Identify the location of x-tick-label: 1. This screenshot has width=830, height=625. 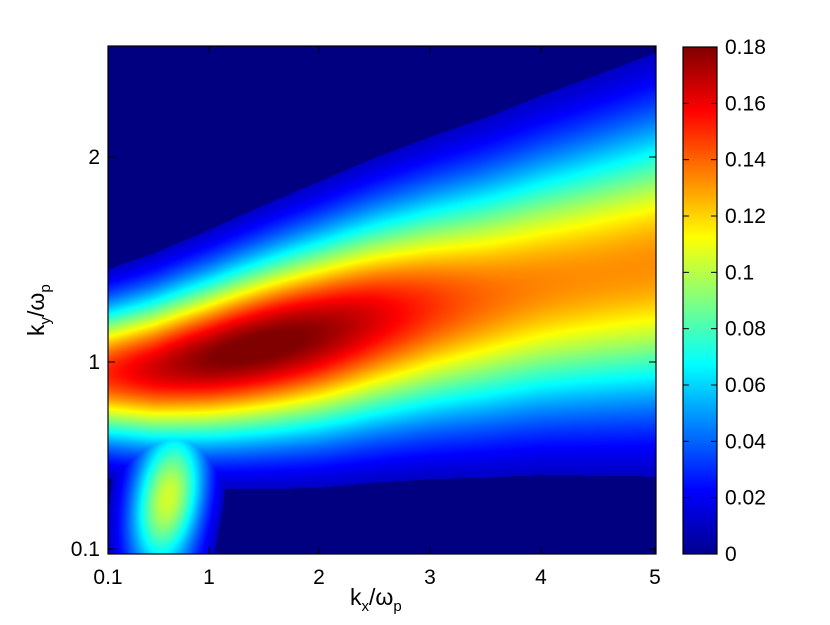
(209, 577).